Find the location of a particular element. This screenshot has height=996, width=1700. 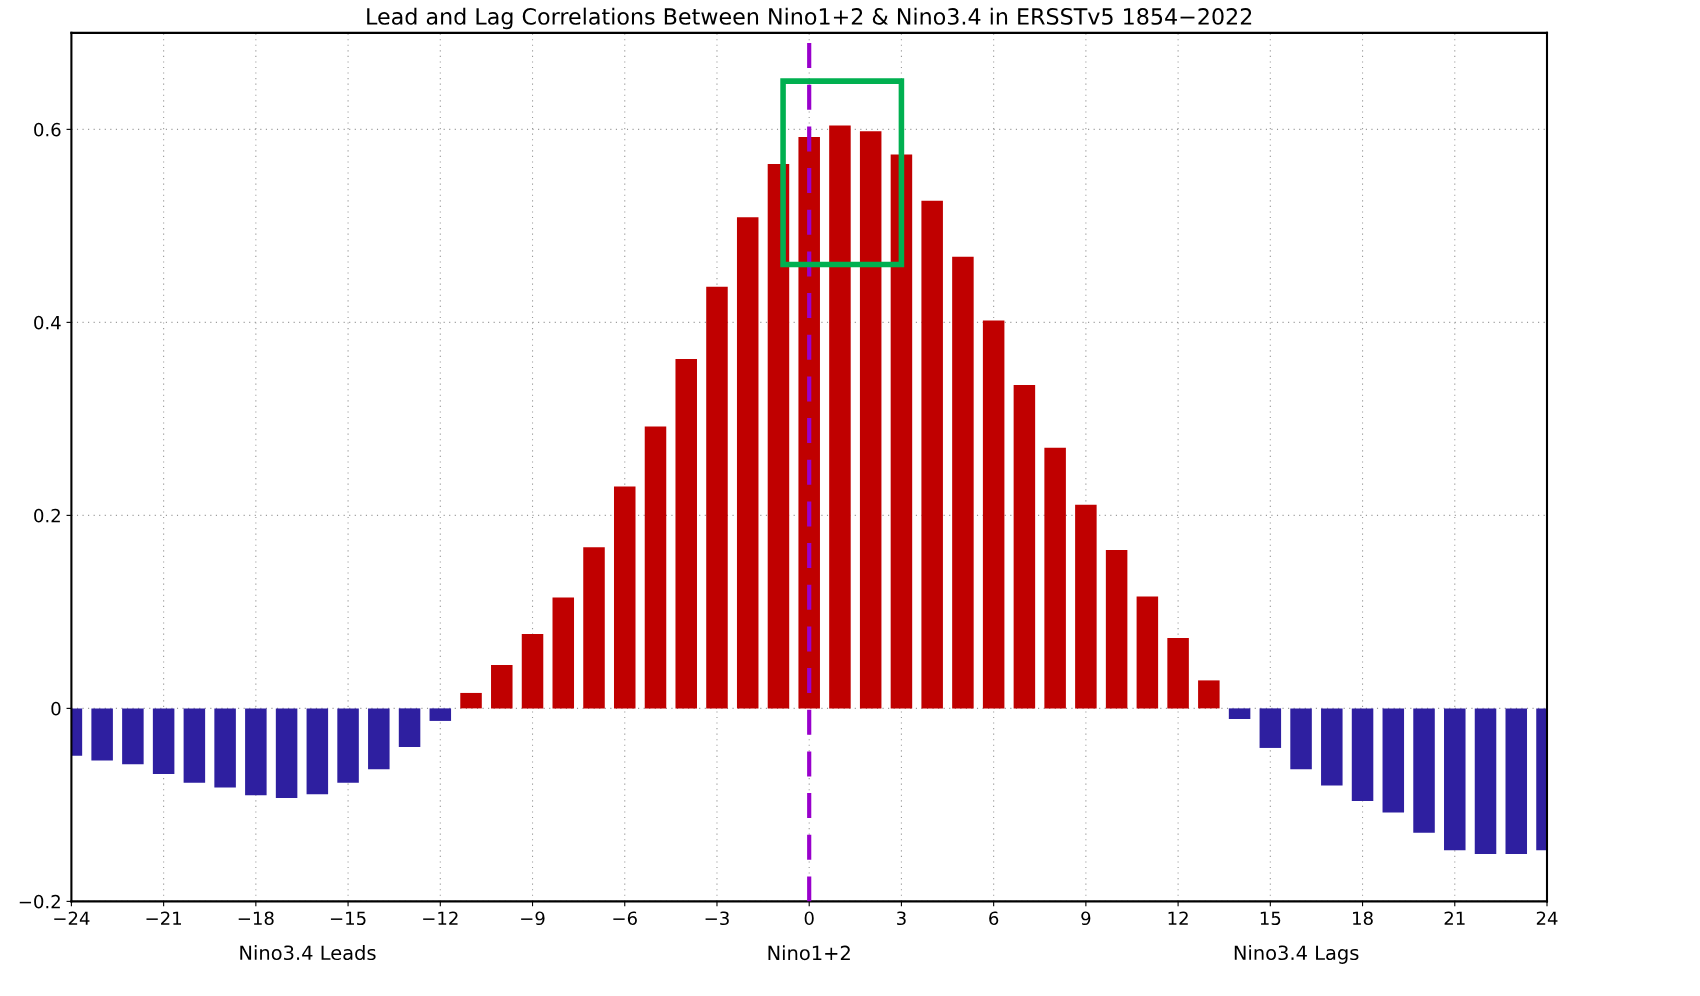

text: Nino3.4 Leads is located at coordinates (308, 953).